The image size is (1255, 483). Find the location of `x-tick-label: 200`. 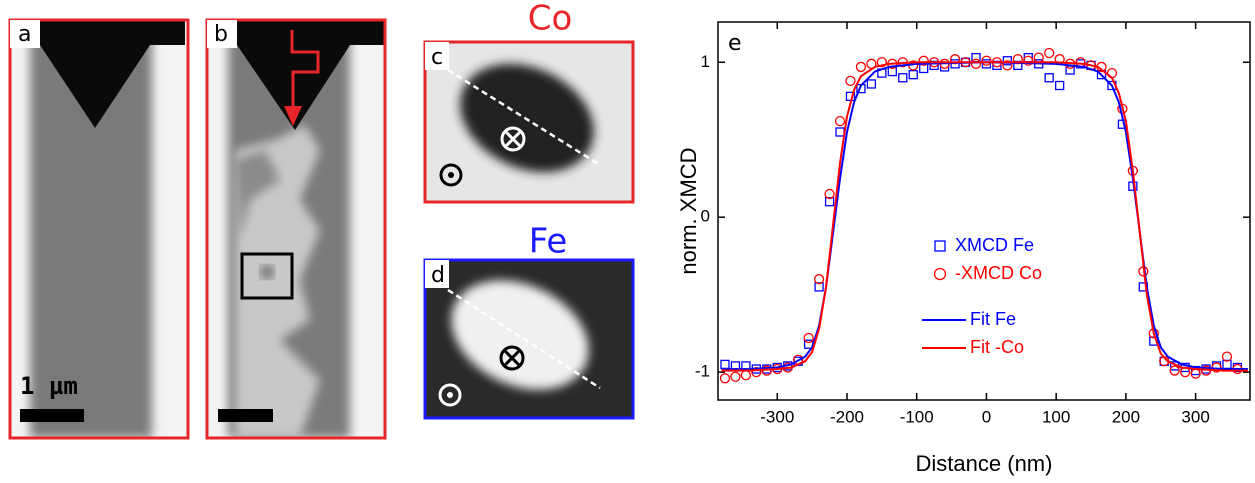

x-tick-label: 200 is located at coordinates (1126, 416).